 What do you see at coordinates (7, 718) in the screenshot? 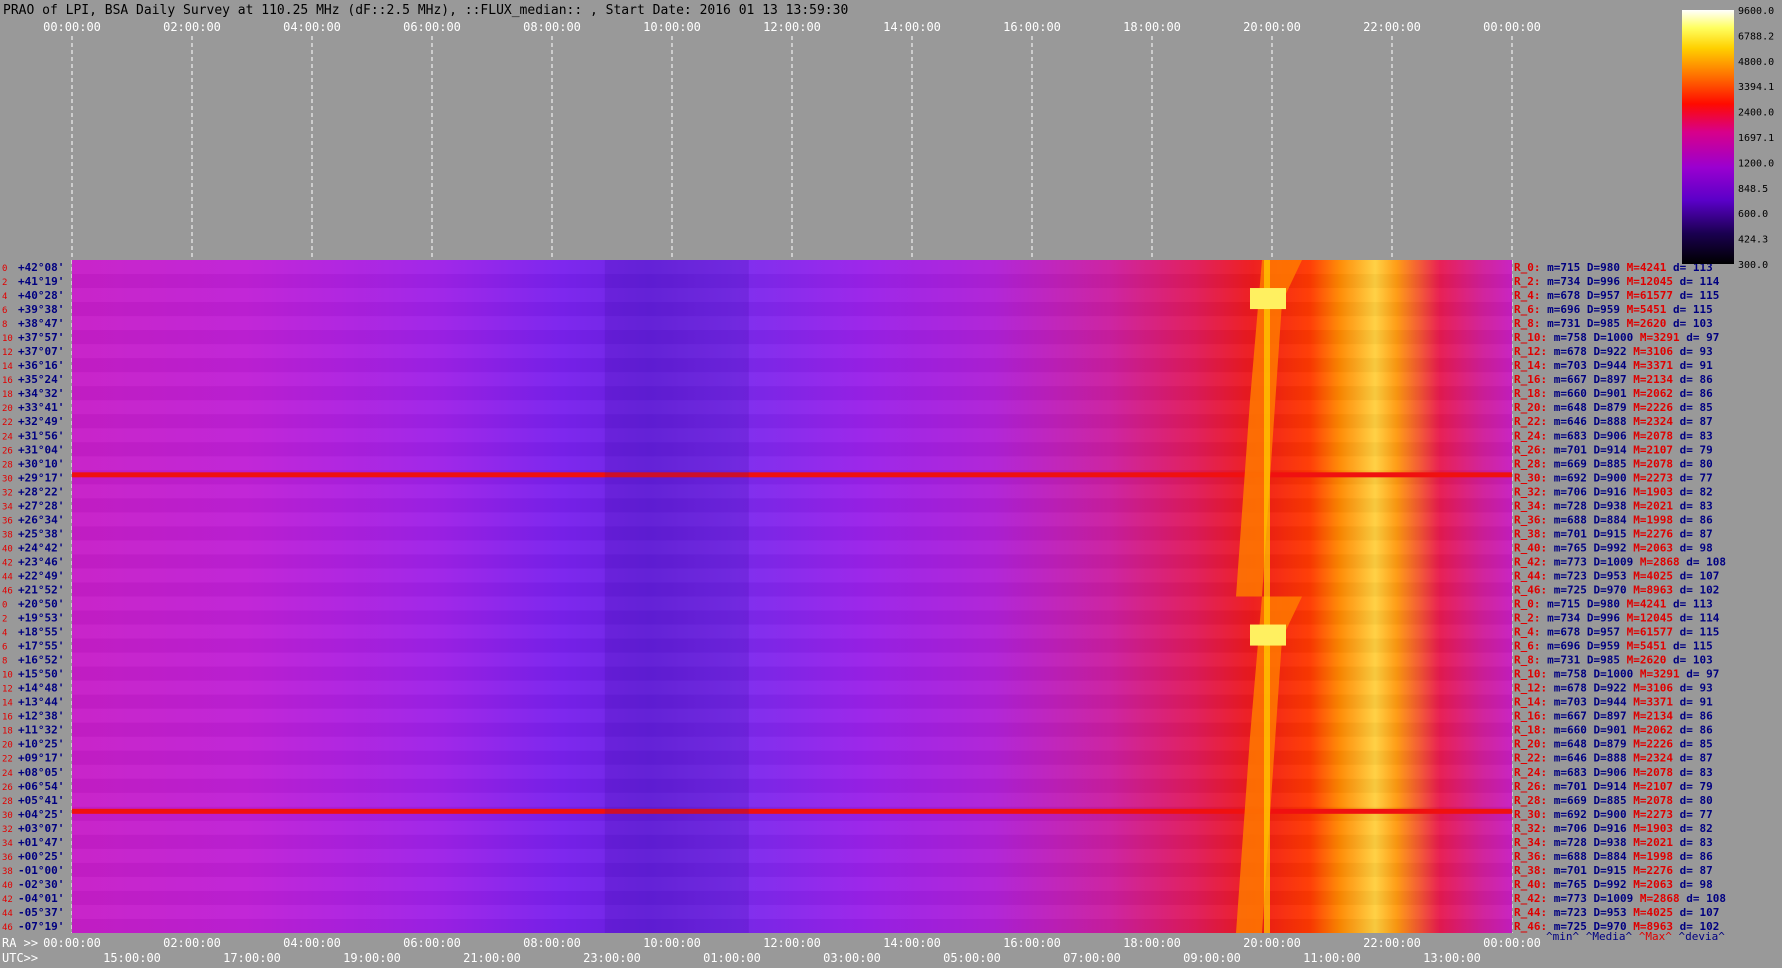
I see `row-index: 16` at bounding box center [7, 718].